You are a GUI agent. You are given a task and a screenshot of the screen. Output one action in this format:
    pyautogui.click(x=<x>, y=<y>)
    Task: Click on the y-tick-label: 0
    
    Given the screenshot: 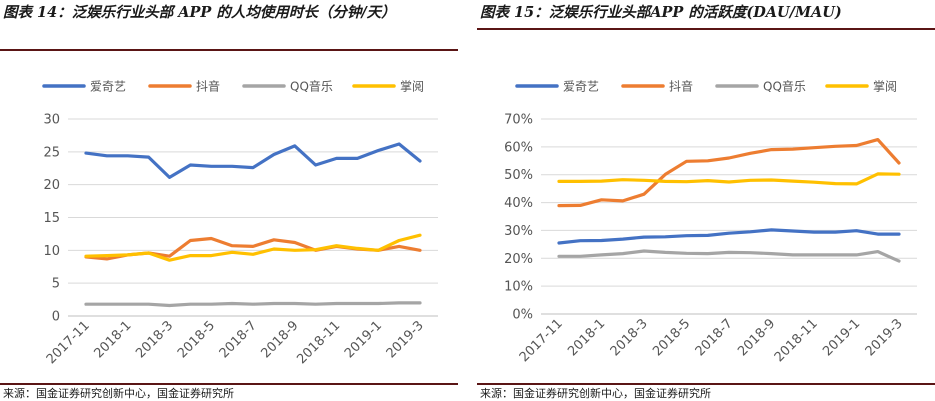 What is the action you would take?
    pyautogui.click(x=56, y=317)
    